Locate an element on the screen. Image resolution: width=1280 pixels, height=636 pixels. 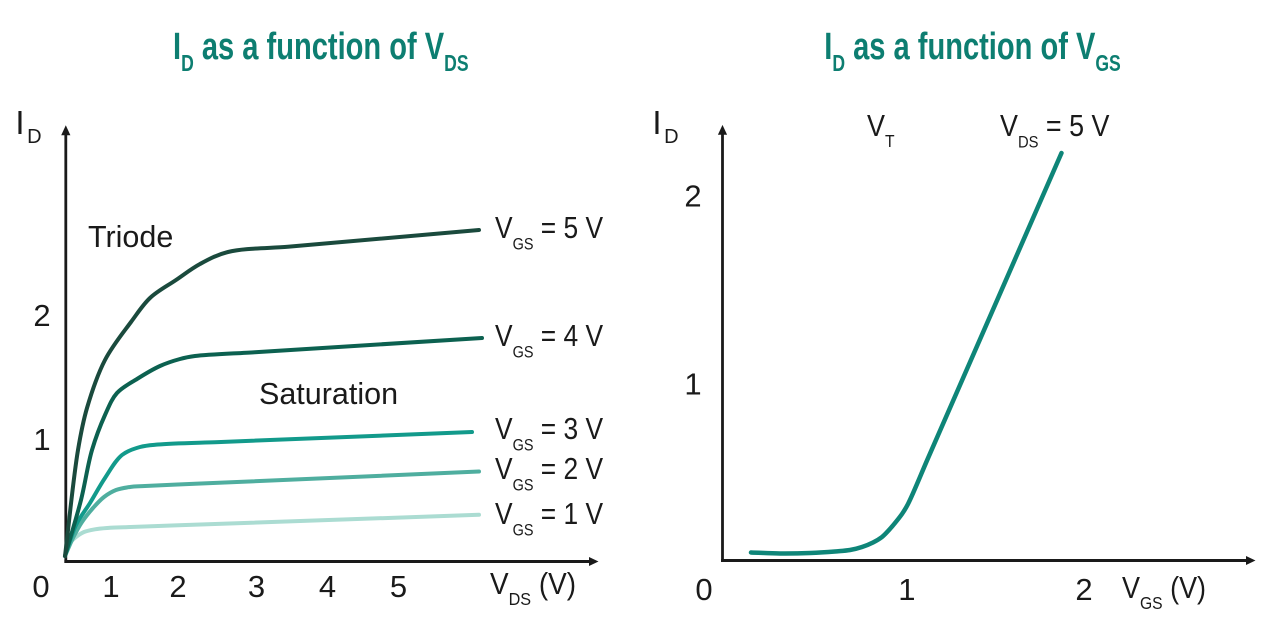
svg-text: Saturation is located at coordinates (328, 394).